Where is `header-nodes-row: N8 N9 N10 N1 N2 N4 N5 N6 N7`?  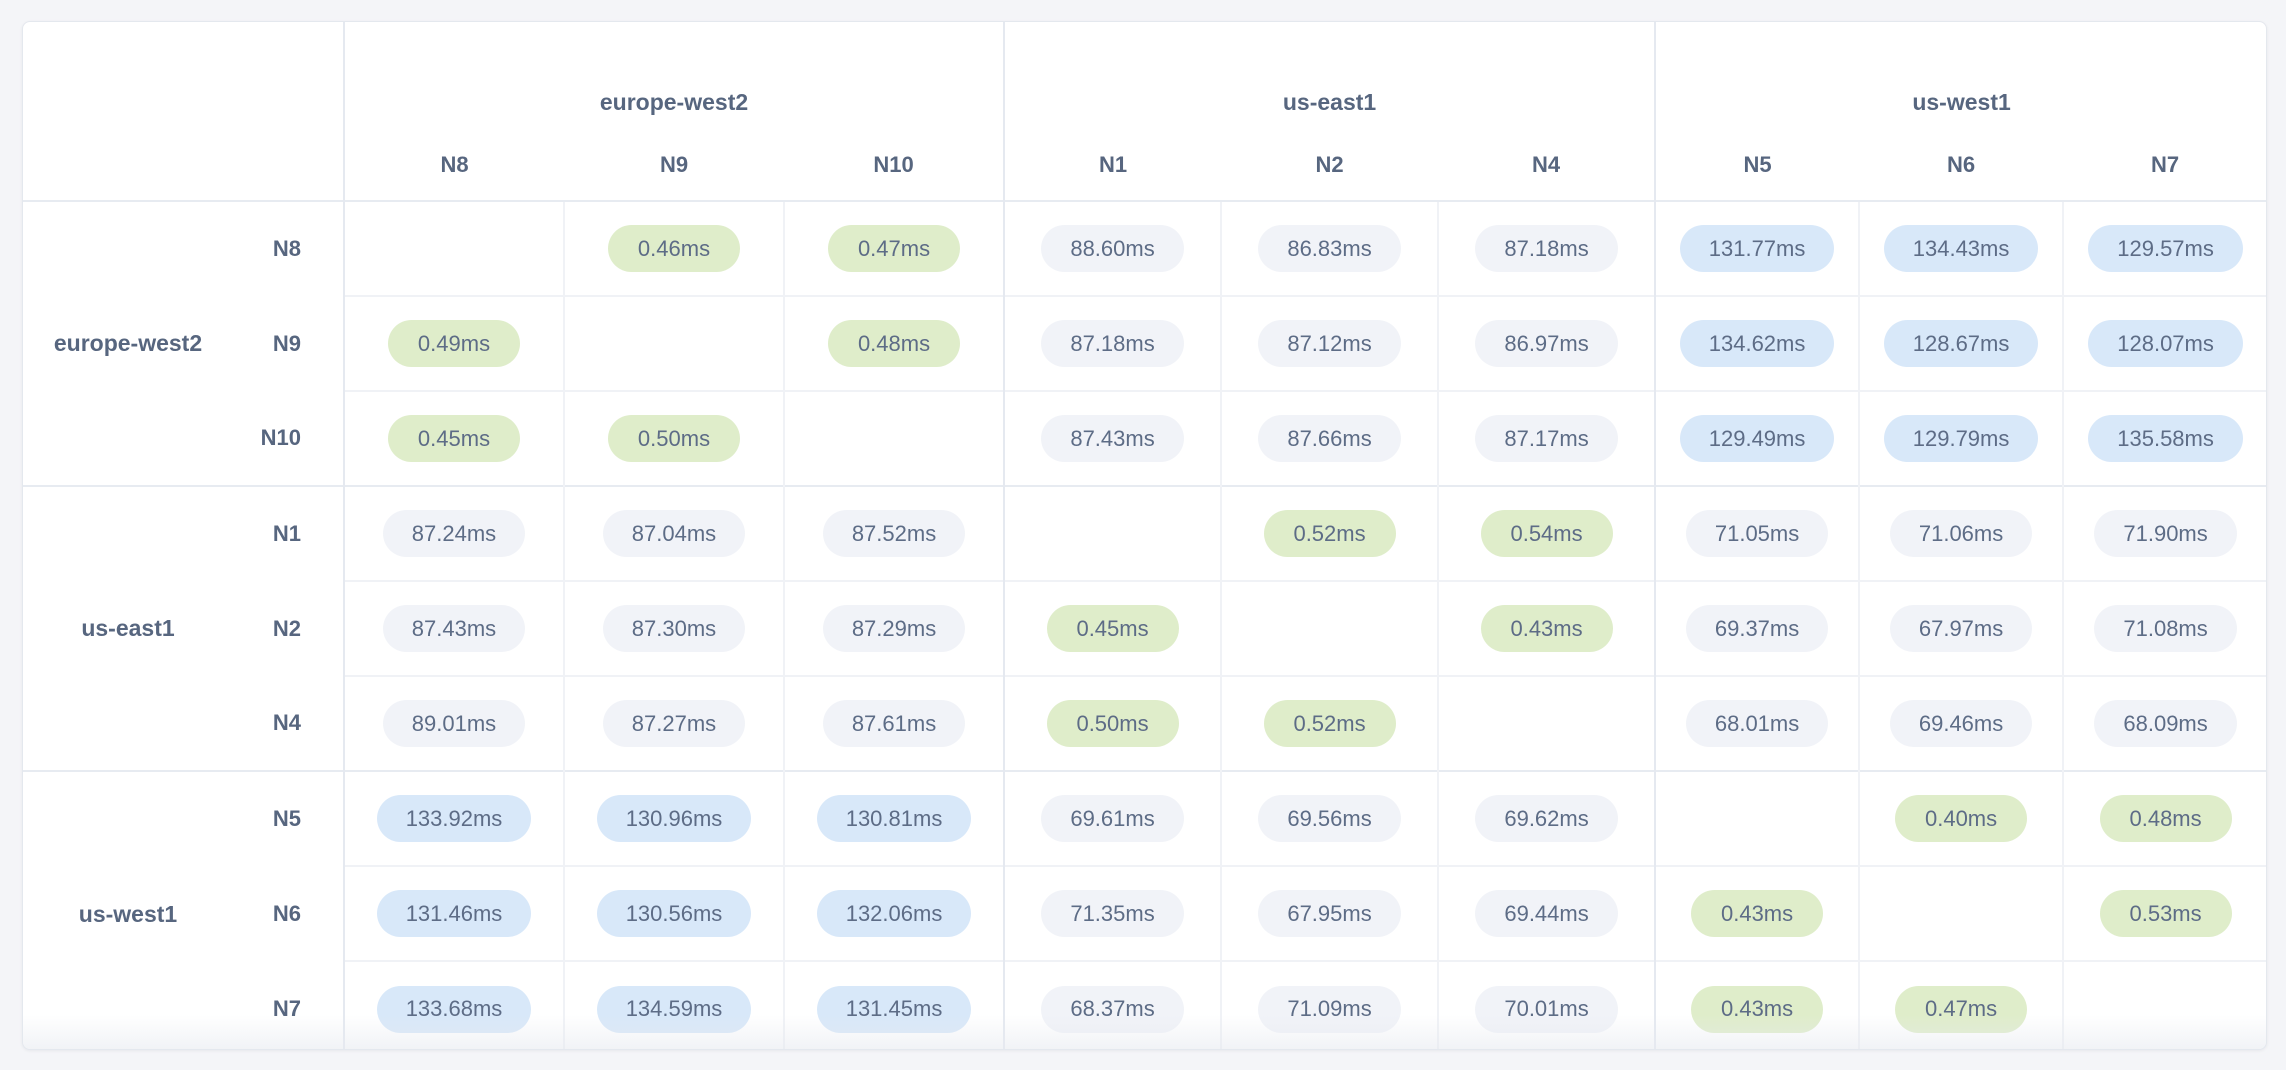 header-nodes-row: N8 N9 N10 N1 N2 N4 N5 N6 N7 is located at coordinates (1144, 170).